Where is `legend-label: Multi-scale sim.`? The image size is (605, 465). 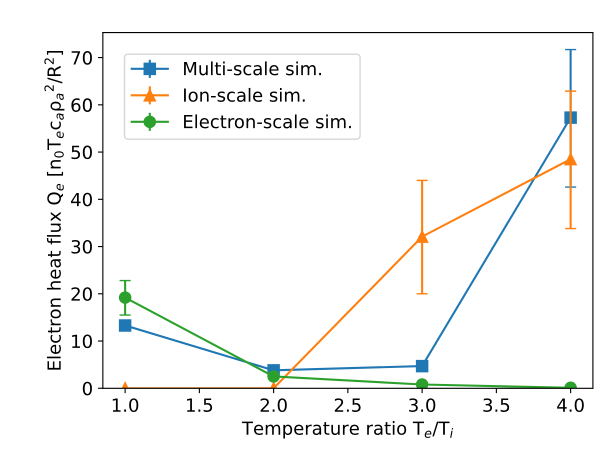
legend-label: Multi-scale sim. is located at coordinates (253, 68).